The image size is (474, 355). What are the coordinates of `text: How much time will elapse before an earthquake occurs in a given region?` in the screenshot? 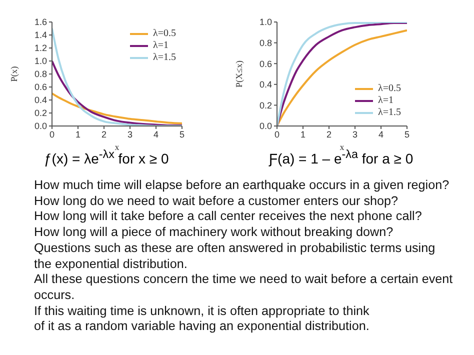 It's located at (242, 186).